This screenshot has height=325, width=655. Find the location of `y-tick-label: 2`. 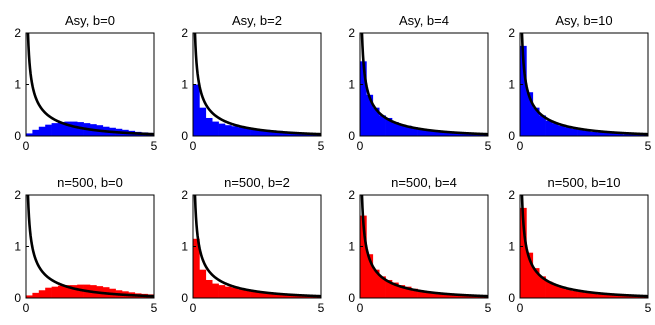

y-tick-label: 2 is located at coordinates (17, 33).